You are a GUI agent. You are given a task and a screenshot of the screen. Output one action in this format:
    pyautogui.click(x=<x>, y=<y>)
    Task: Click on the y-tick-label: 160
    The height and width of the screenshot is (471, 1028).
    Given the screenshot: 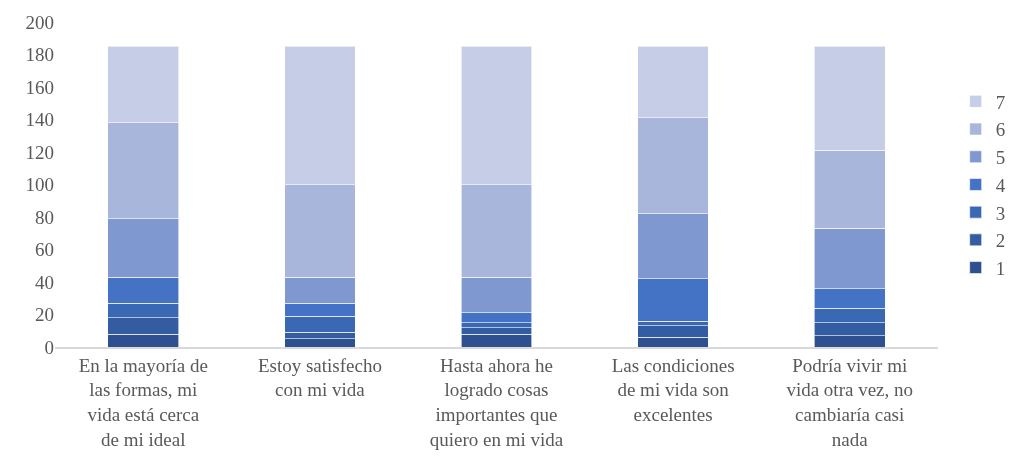 What is the action you would take?
    pyautogui.click(x=39, y=87)
    